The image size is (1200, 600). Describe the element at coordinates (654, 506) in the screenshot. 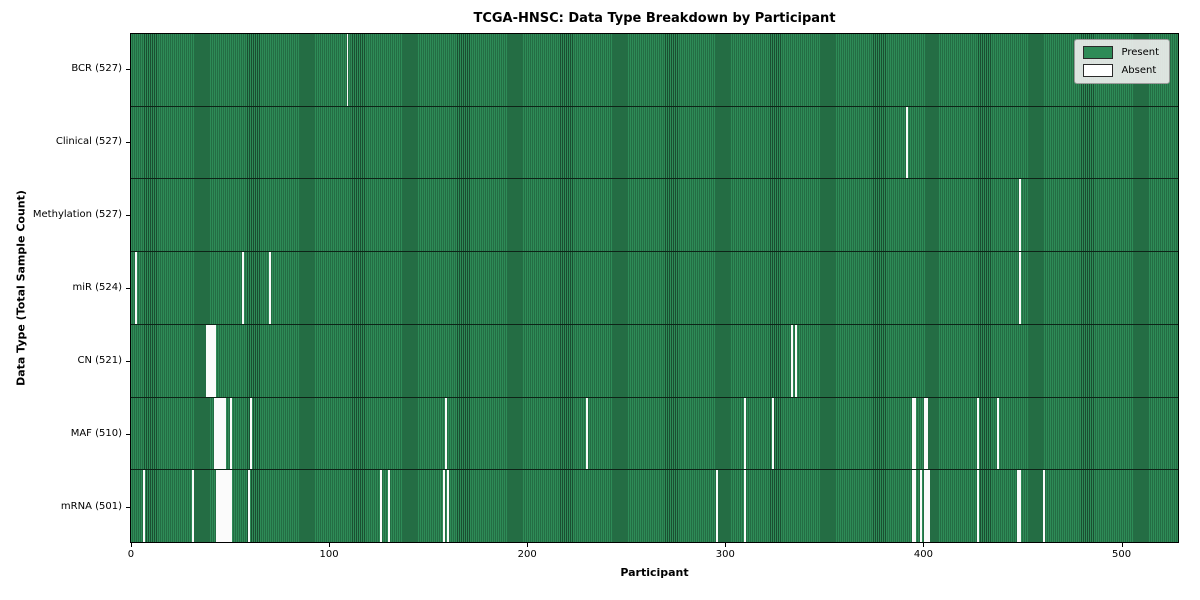

I see `heatmap-row-mrna` at that location.